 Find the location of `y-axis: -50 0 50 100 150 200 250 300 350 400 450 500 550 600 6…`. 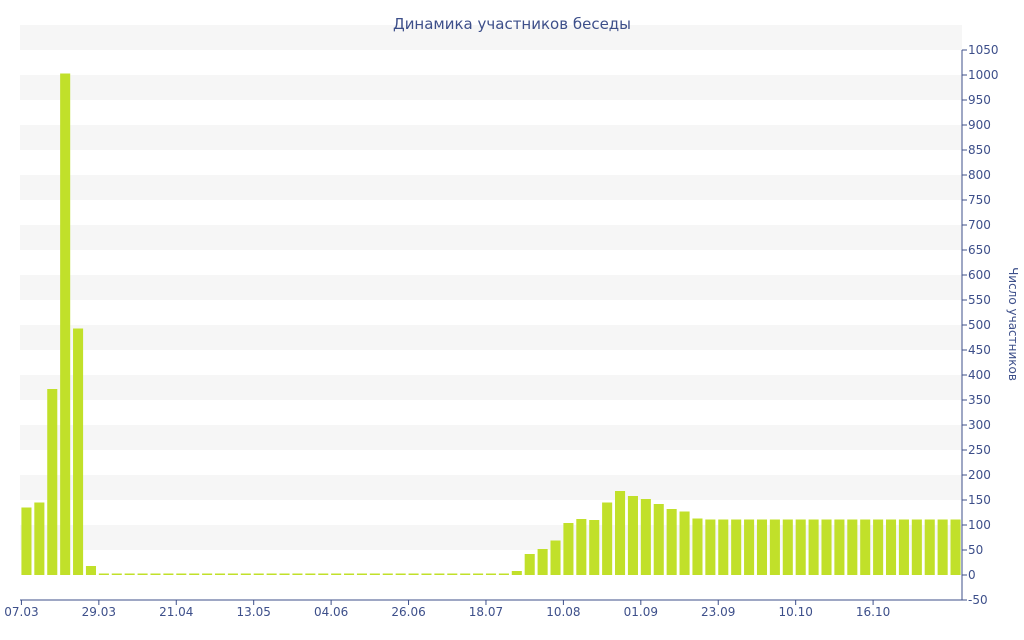

y-axis: -50 0 50 100 150 200 250 300 350 400 450 500 550 600 6… is located at coordinates (980, 325).